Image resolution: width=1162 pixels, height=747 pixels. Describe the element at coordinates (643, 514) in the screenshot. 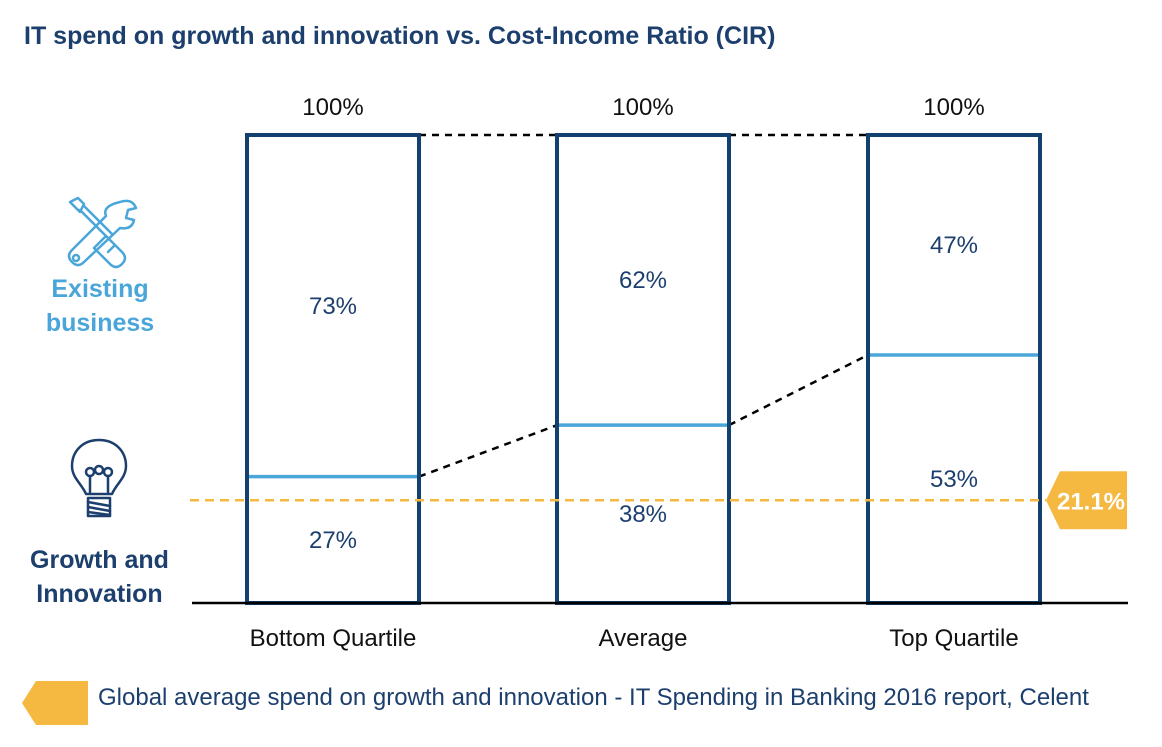

I see `growth-value-label: 38%` at that location.